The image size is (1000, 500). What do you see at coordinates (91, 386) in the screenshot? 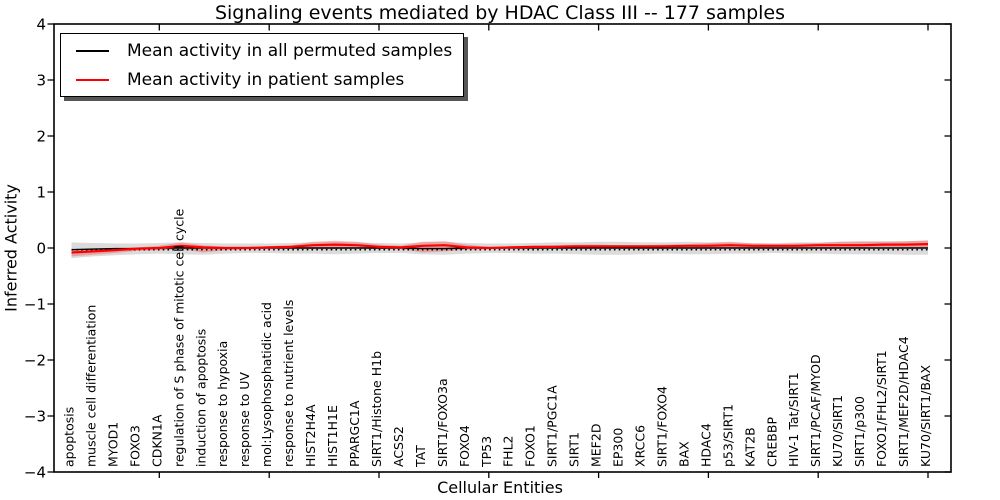
I see `category-label: muscle cell differentiation` at bounding box center [91, 386].